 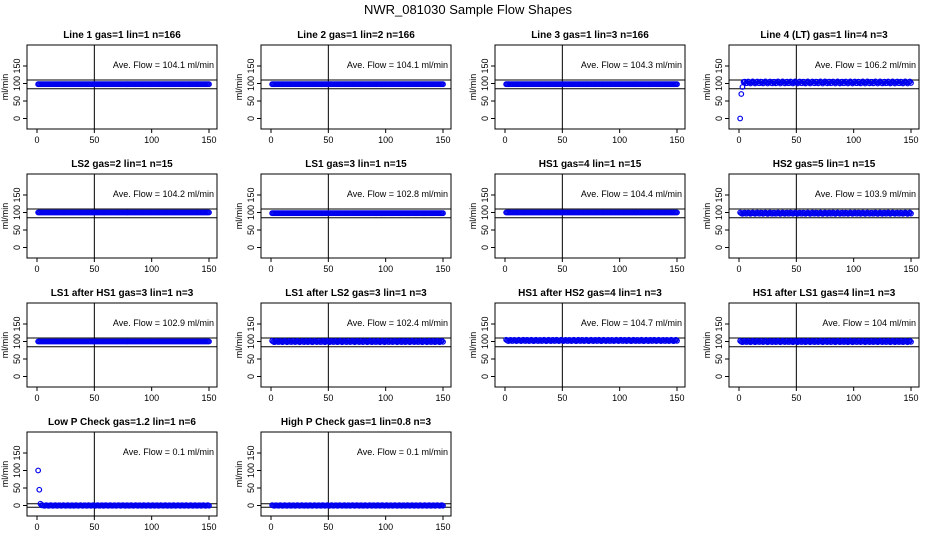 What do you see at coordinates (356, 35) in the screenshot?
I see `chart-title: Line 2 gas=1 lin=2 n=166` at bounding box center [356, 35].